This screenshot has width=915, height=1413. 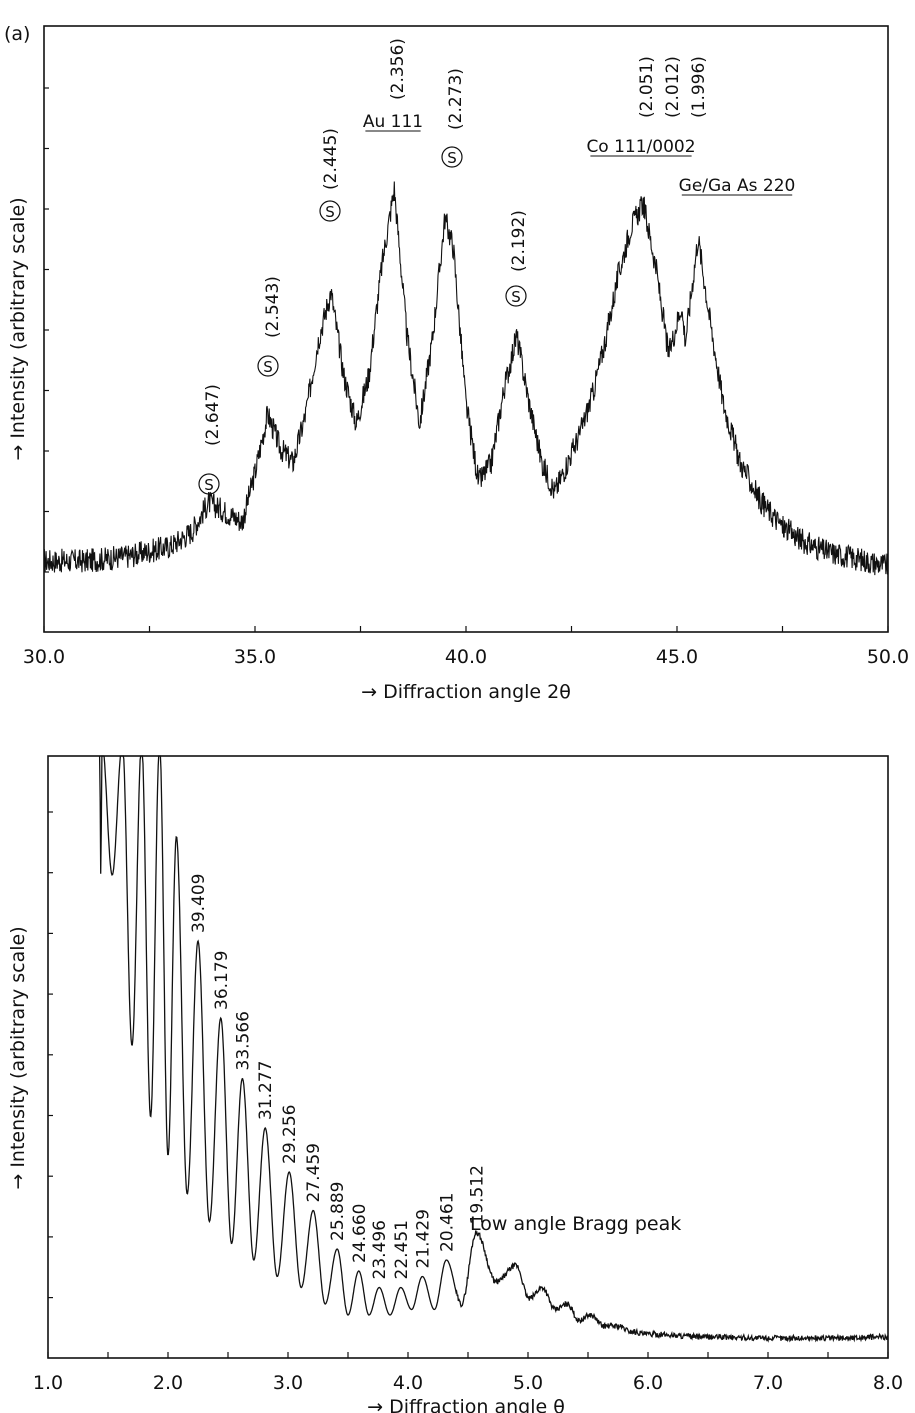 I want to click on fringe-peak-label: 21.429, so click(x=423, y=1238).